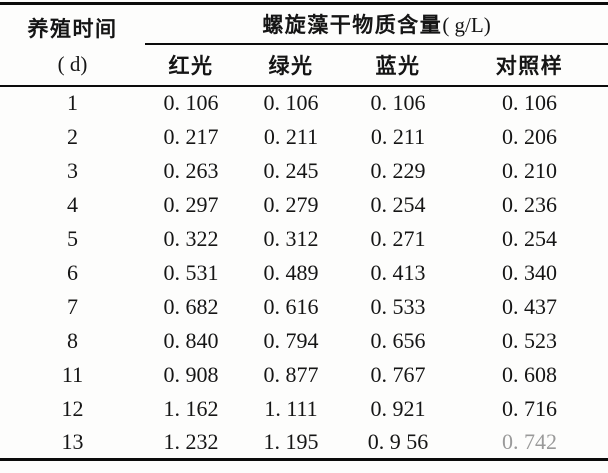  I want to click on table-row: 4 0. 297 0. 279 0. 254 0. 236, so click(304, 205).